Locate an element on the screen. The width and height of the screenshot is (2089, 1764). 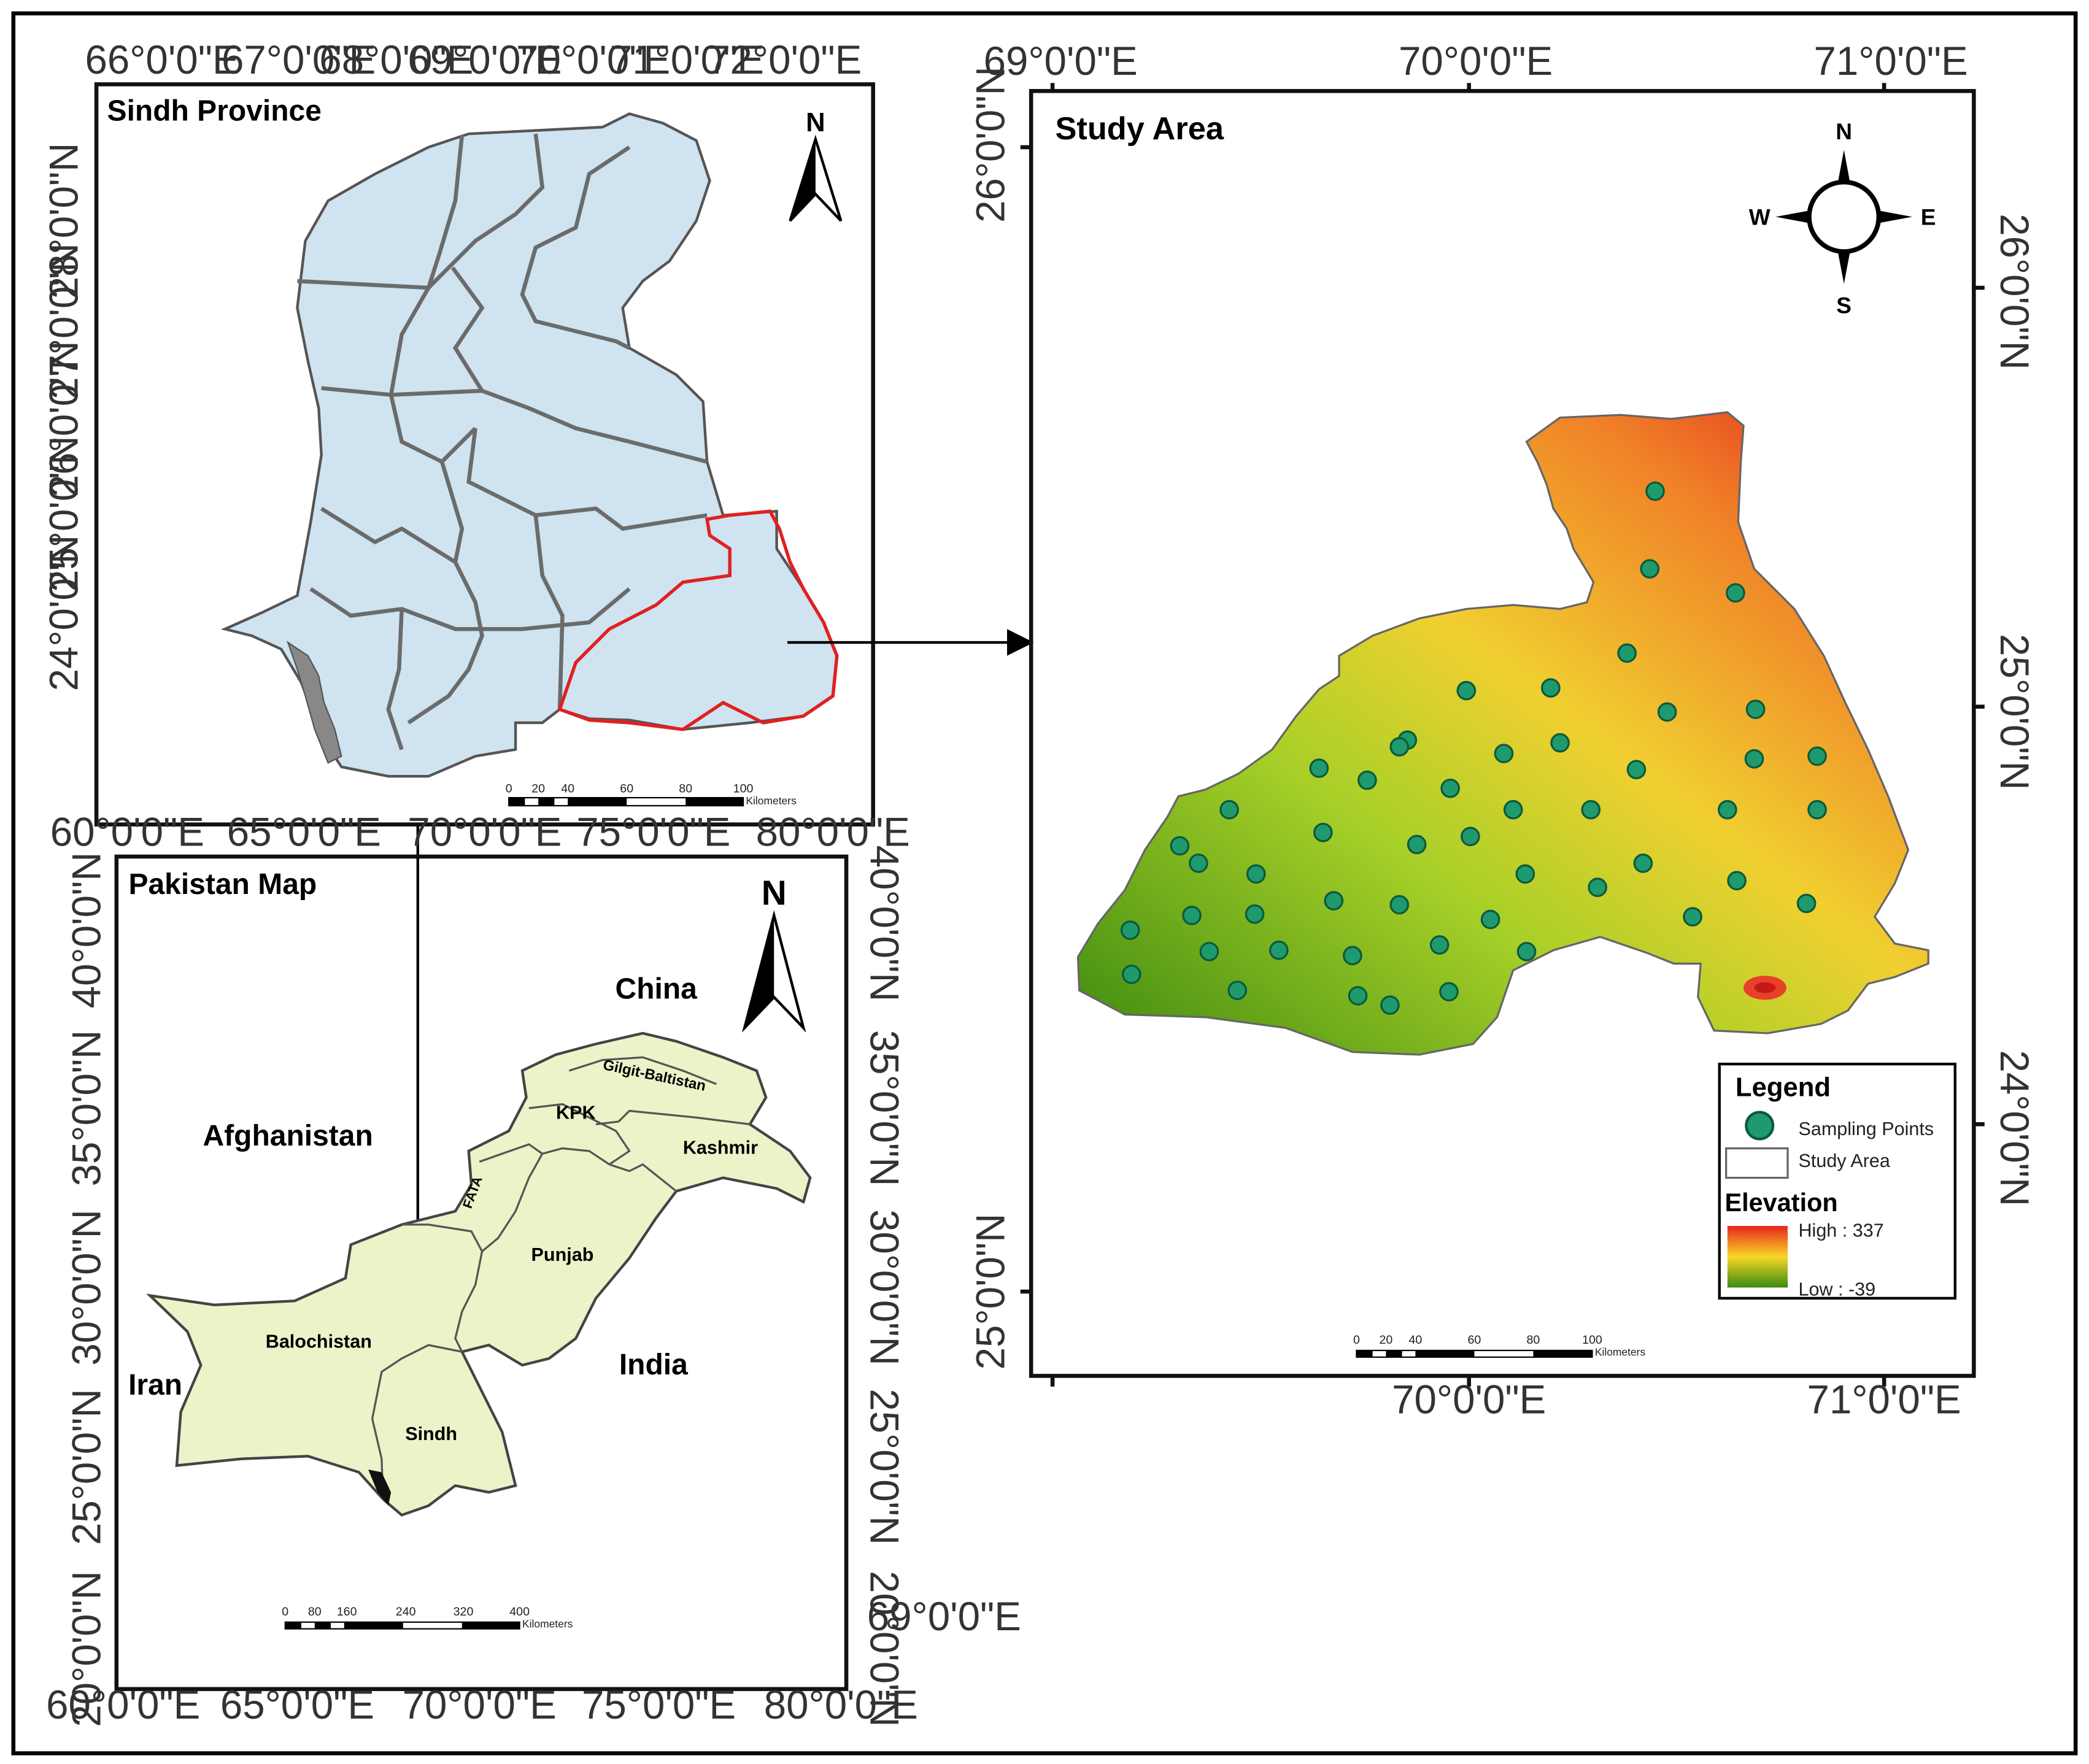
compass-w: W is located at coordinates (1759, 216).